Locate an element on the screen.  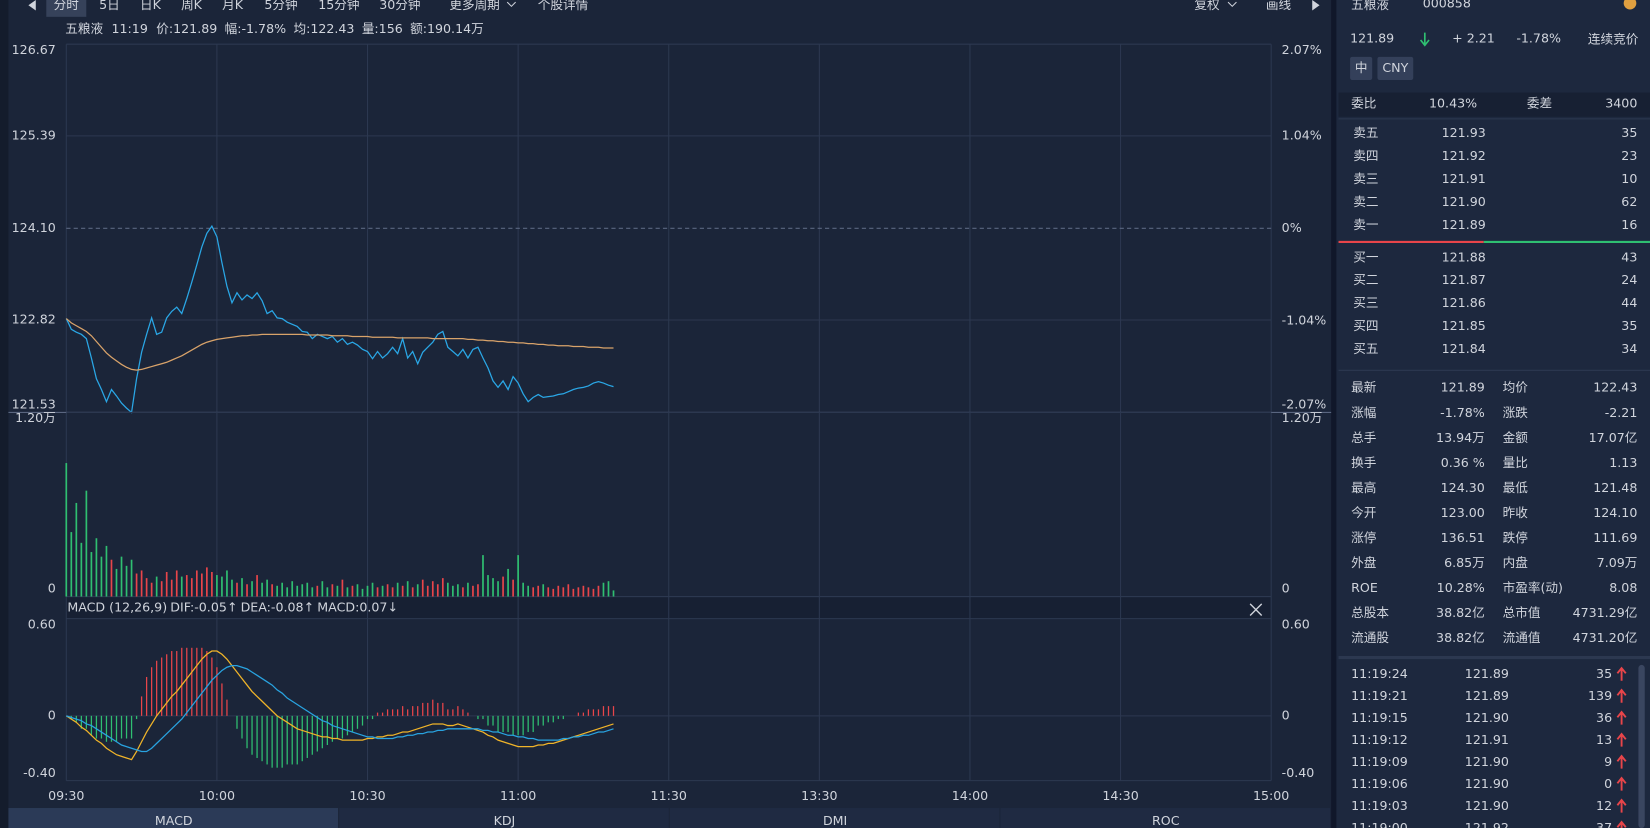
toolbar-tab: 5日 is located at coordinates (109, 6).